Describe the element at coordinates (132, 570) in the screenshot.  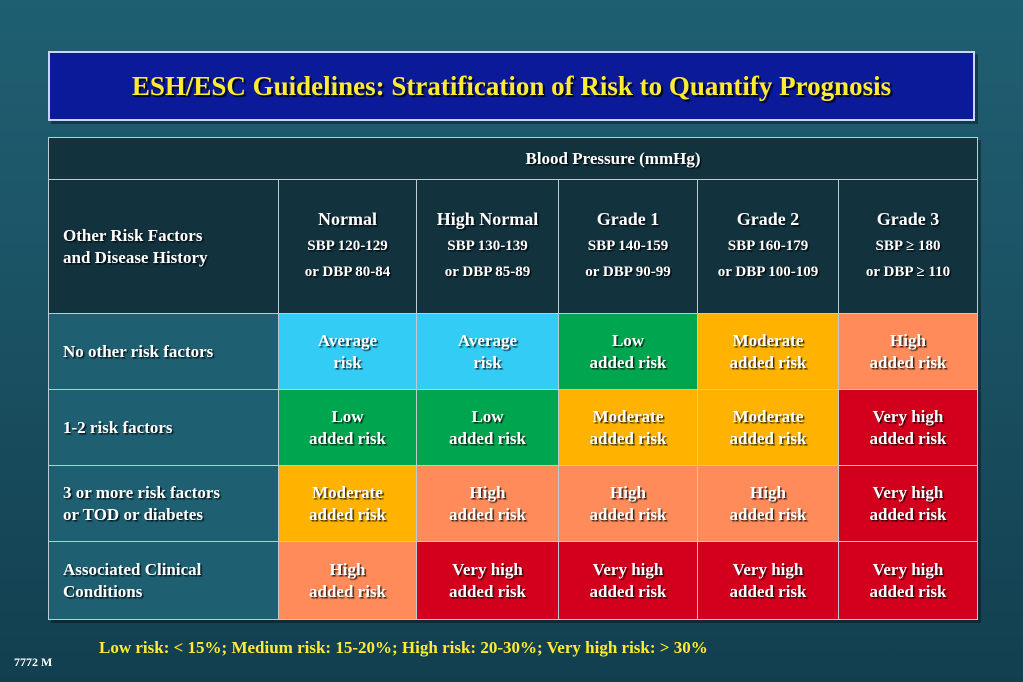
I see `row-label-line1: Associated Clinical` at that location.